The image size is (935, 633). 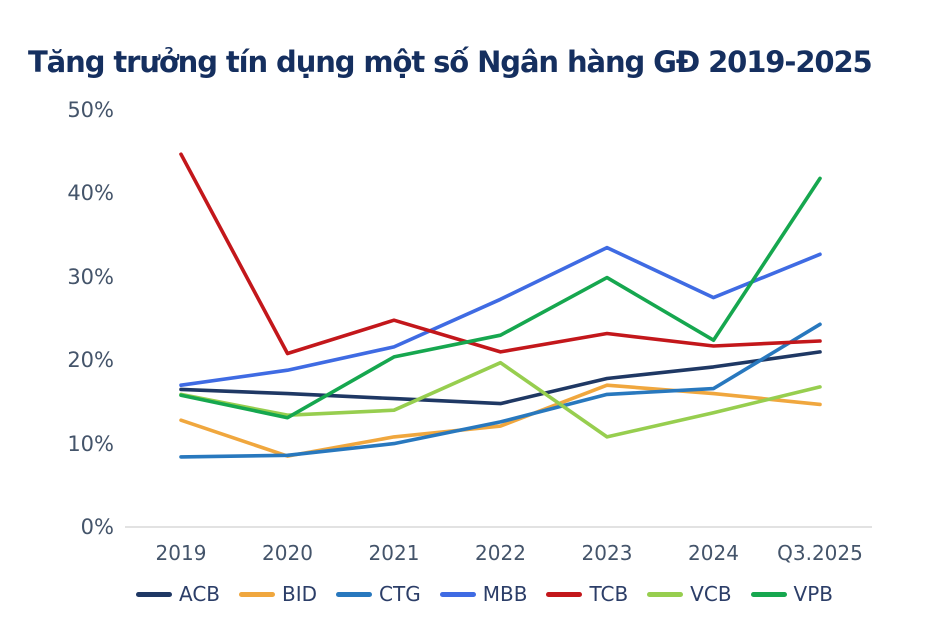 I want to click on legend-swatch-bid, so click(x=257, y=594).